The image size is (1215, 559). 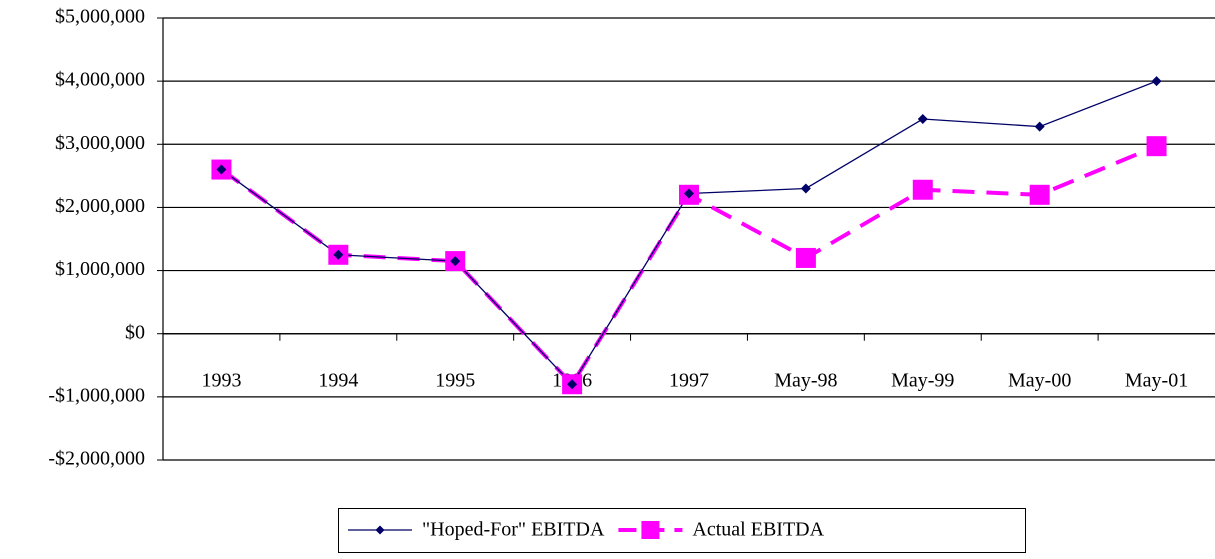 What do you see at coordinates (100, 269) in the screenshot?
I see `y-tick-label: $1,000,000` at bounding box center [100, 269].